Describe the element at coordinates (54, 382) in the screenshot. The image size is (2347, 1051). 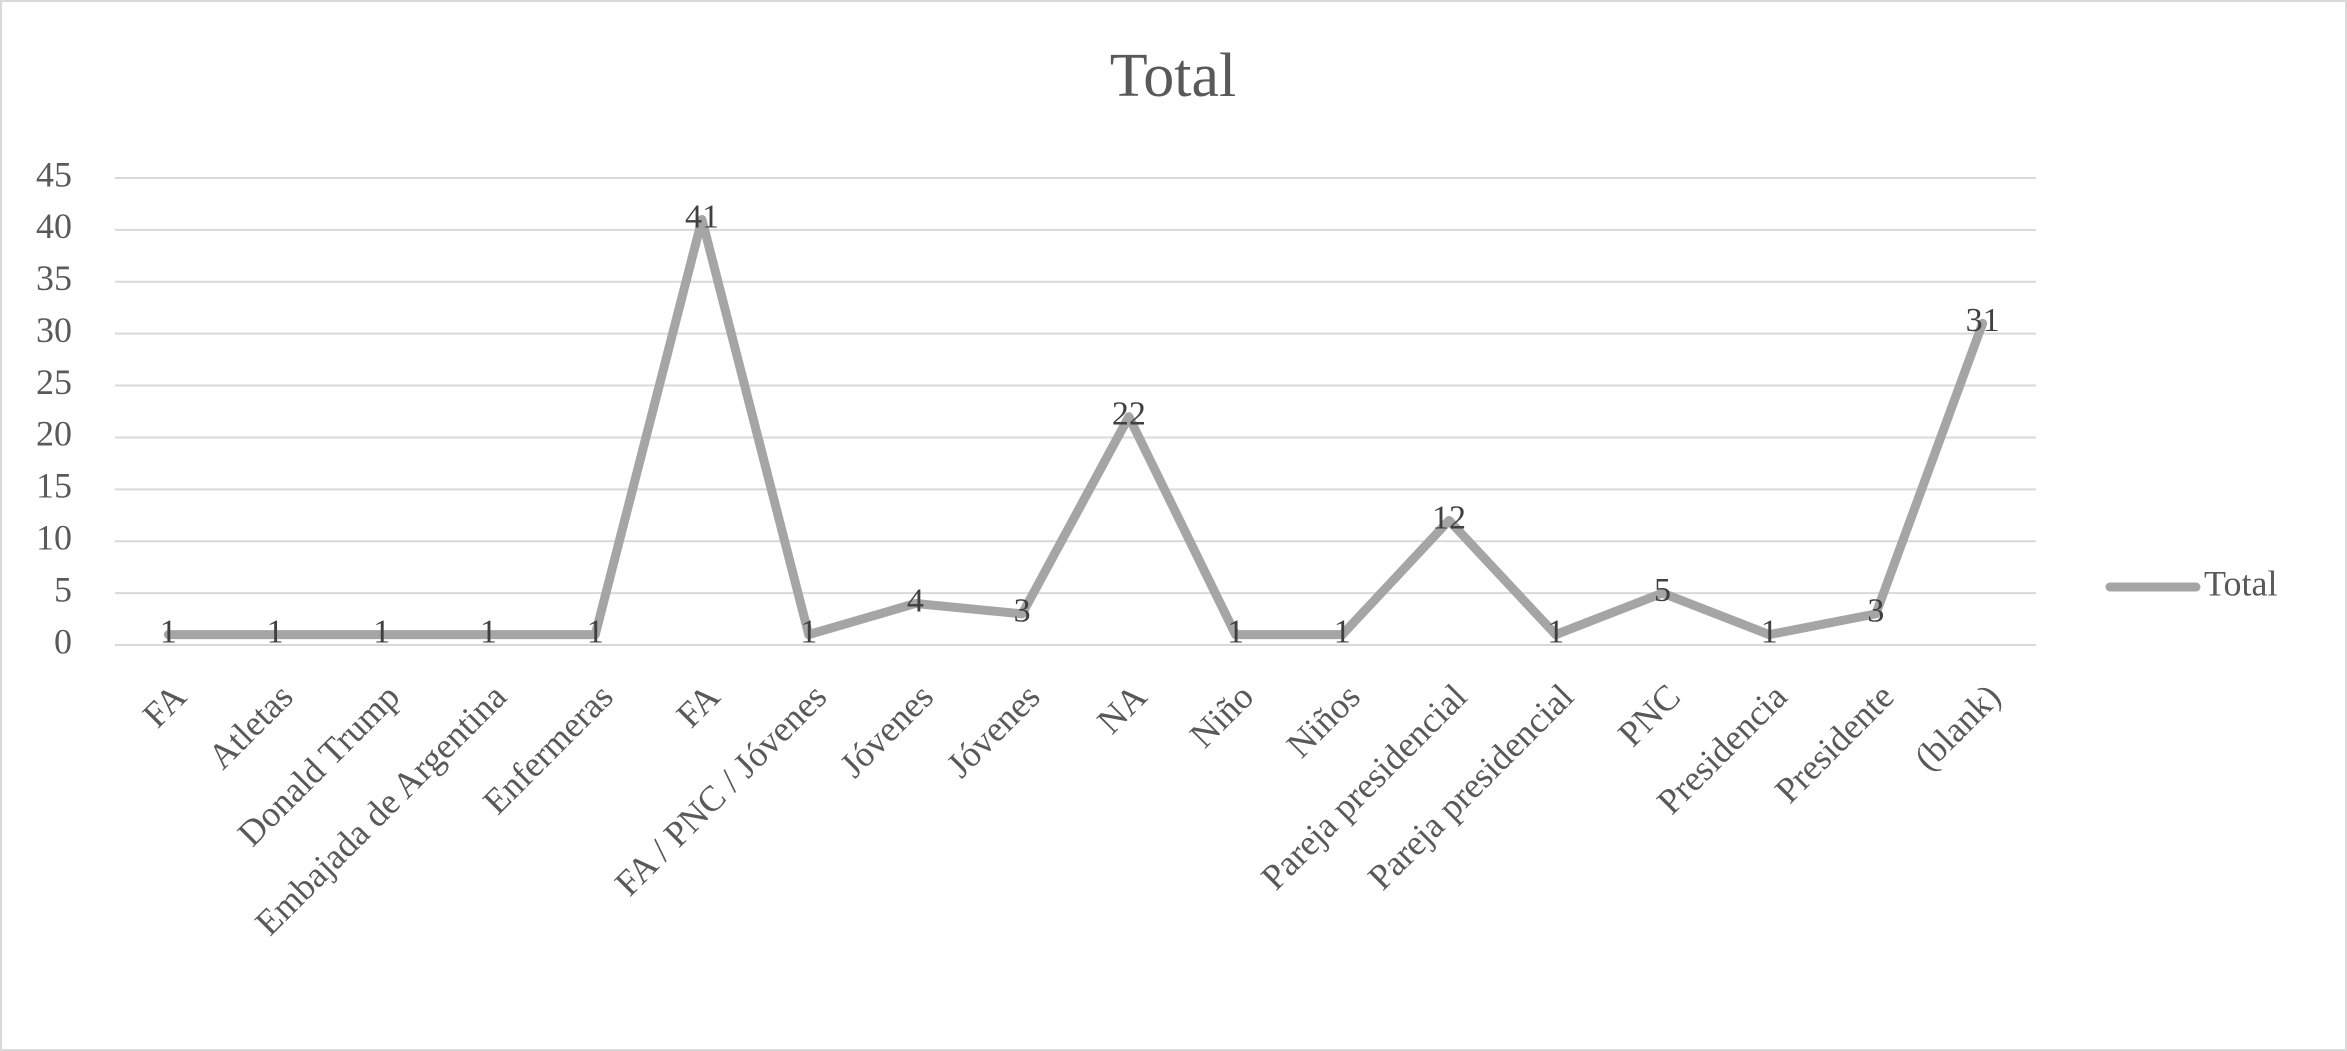
I see `y-tick-label: 25` at that location.